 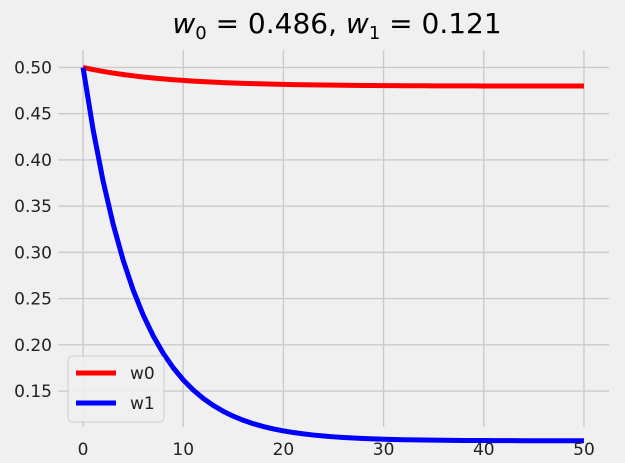 I want to click on y-tick-label: 0.45, so click(x=33, y=115).